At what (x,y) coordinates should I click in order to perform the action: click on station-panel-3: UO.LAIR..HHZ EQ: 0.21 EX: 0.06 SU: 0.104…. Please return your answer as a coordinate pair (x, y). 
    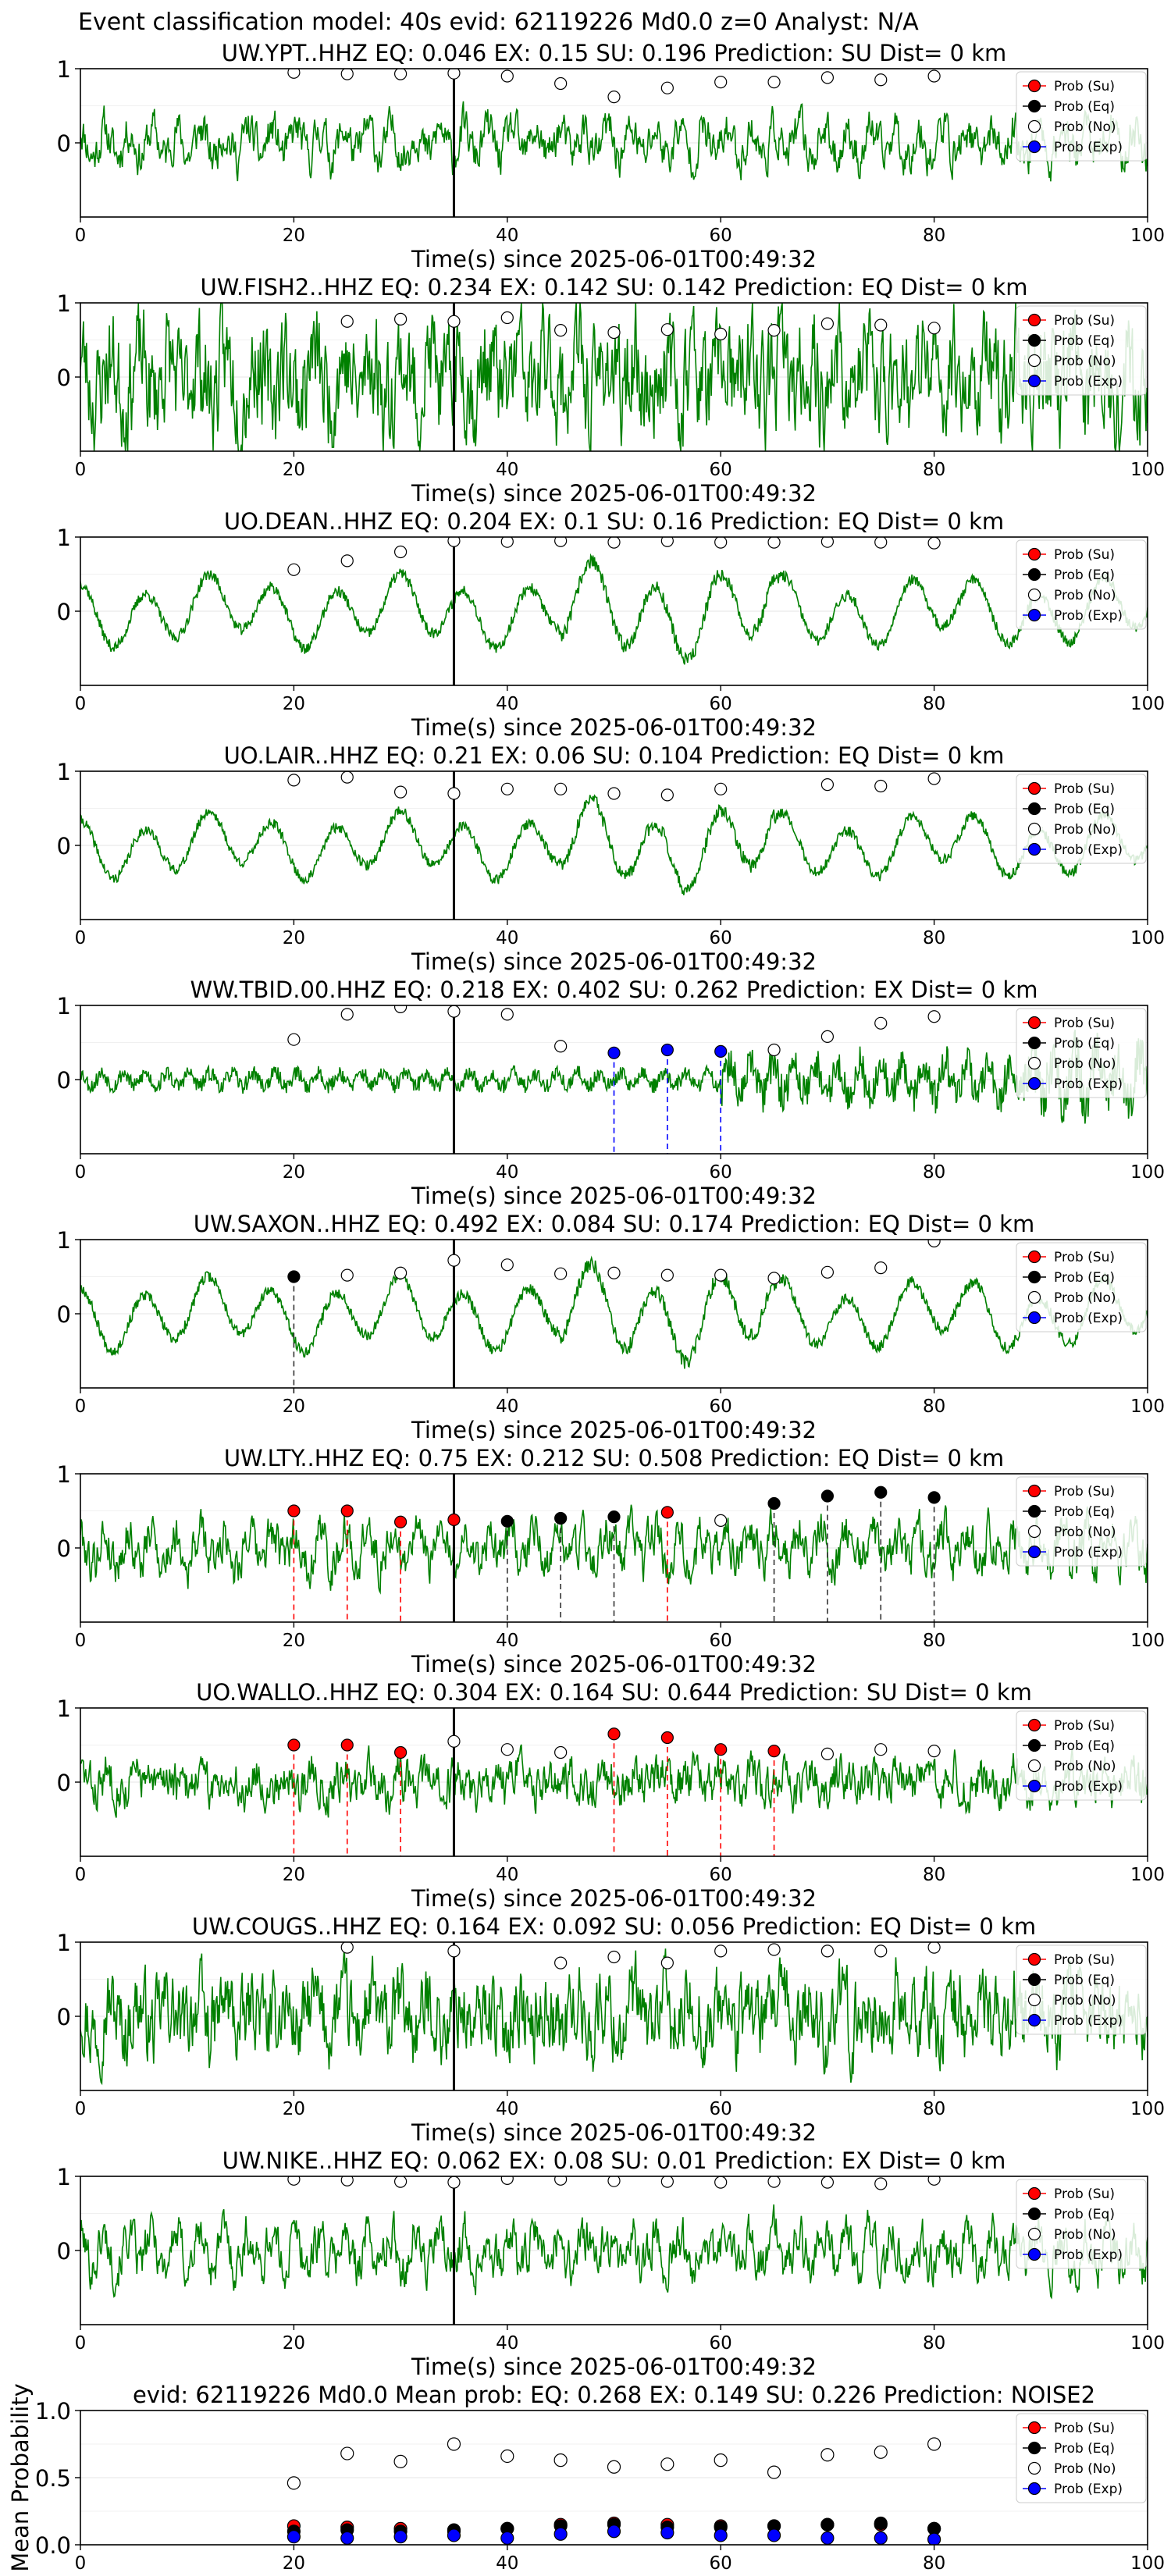
    Looking at the image, I should click on (611, 858).